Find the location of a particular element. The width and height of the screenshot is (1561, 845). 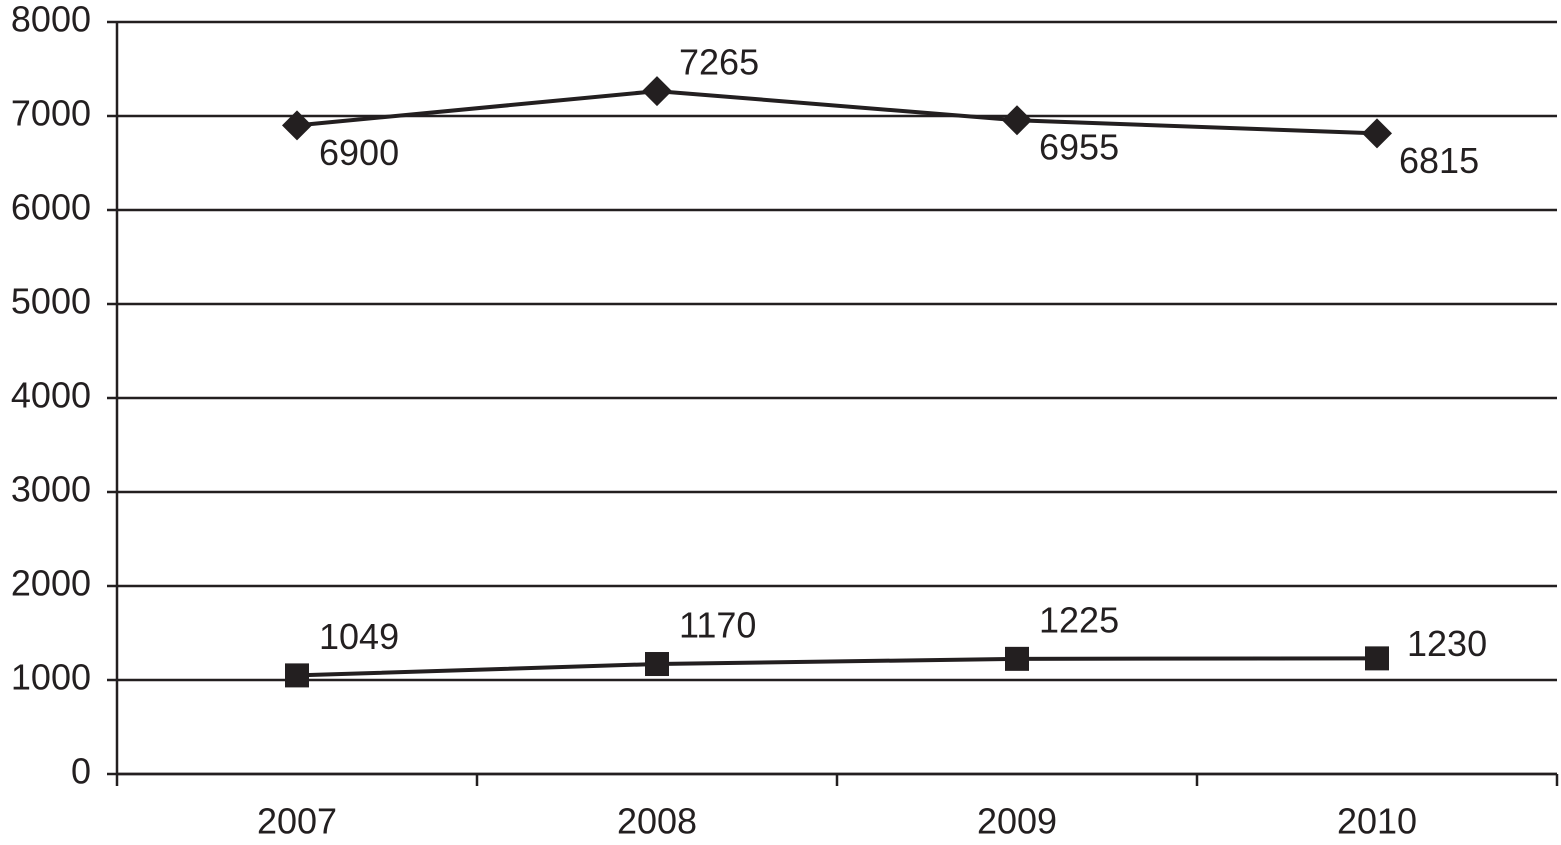

data-label: 1049 is located at coordinates (359, 636).